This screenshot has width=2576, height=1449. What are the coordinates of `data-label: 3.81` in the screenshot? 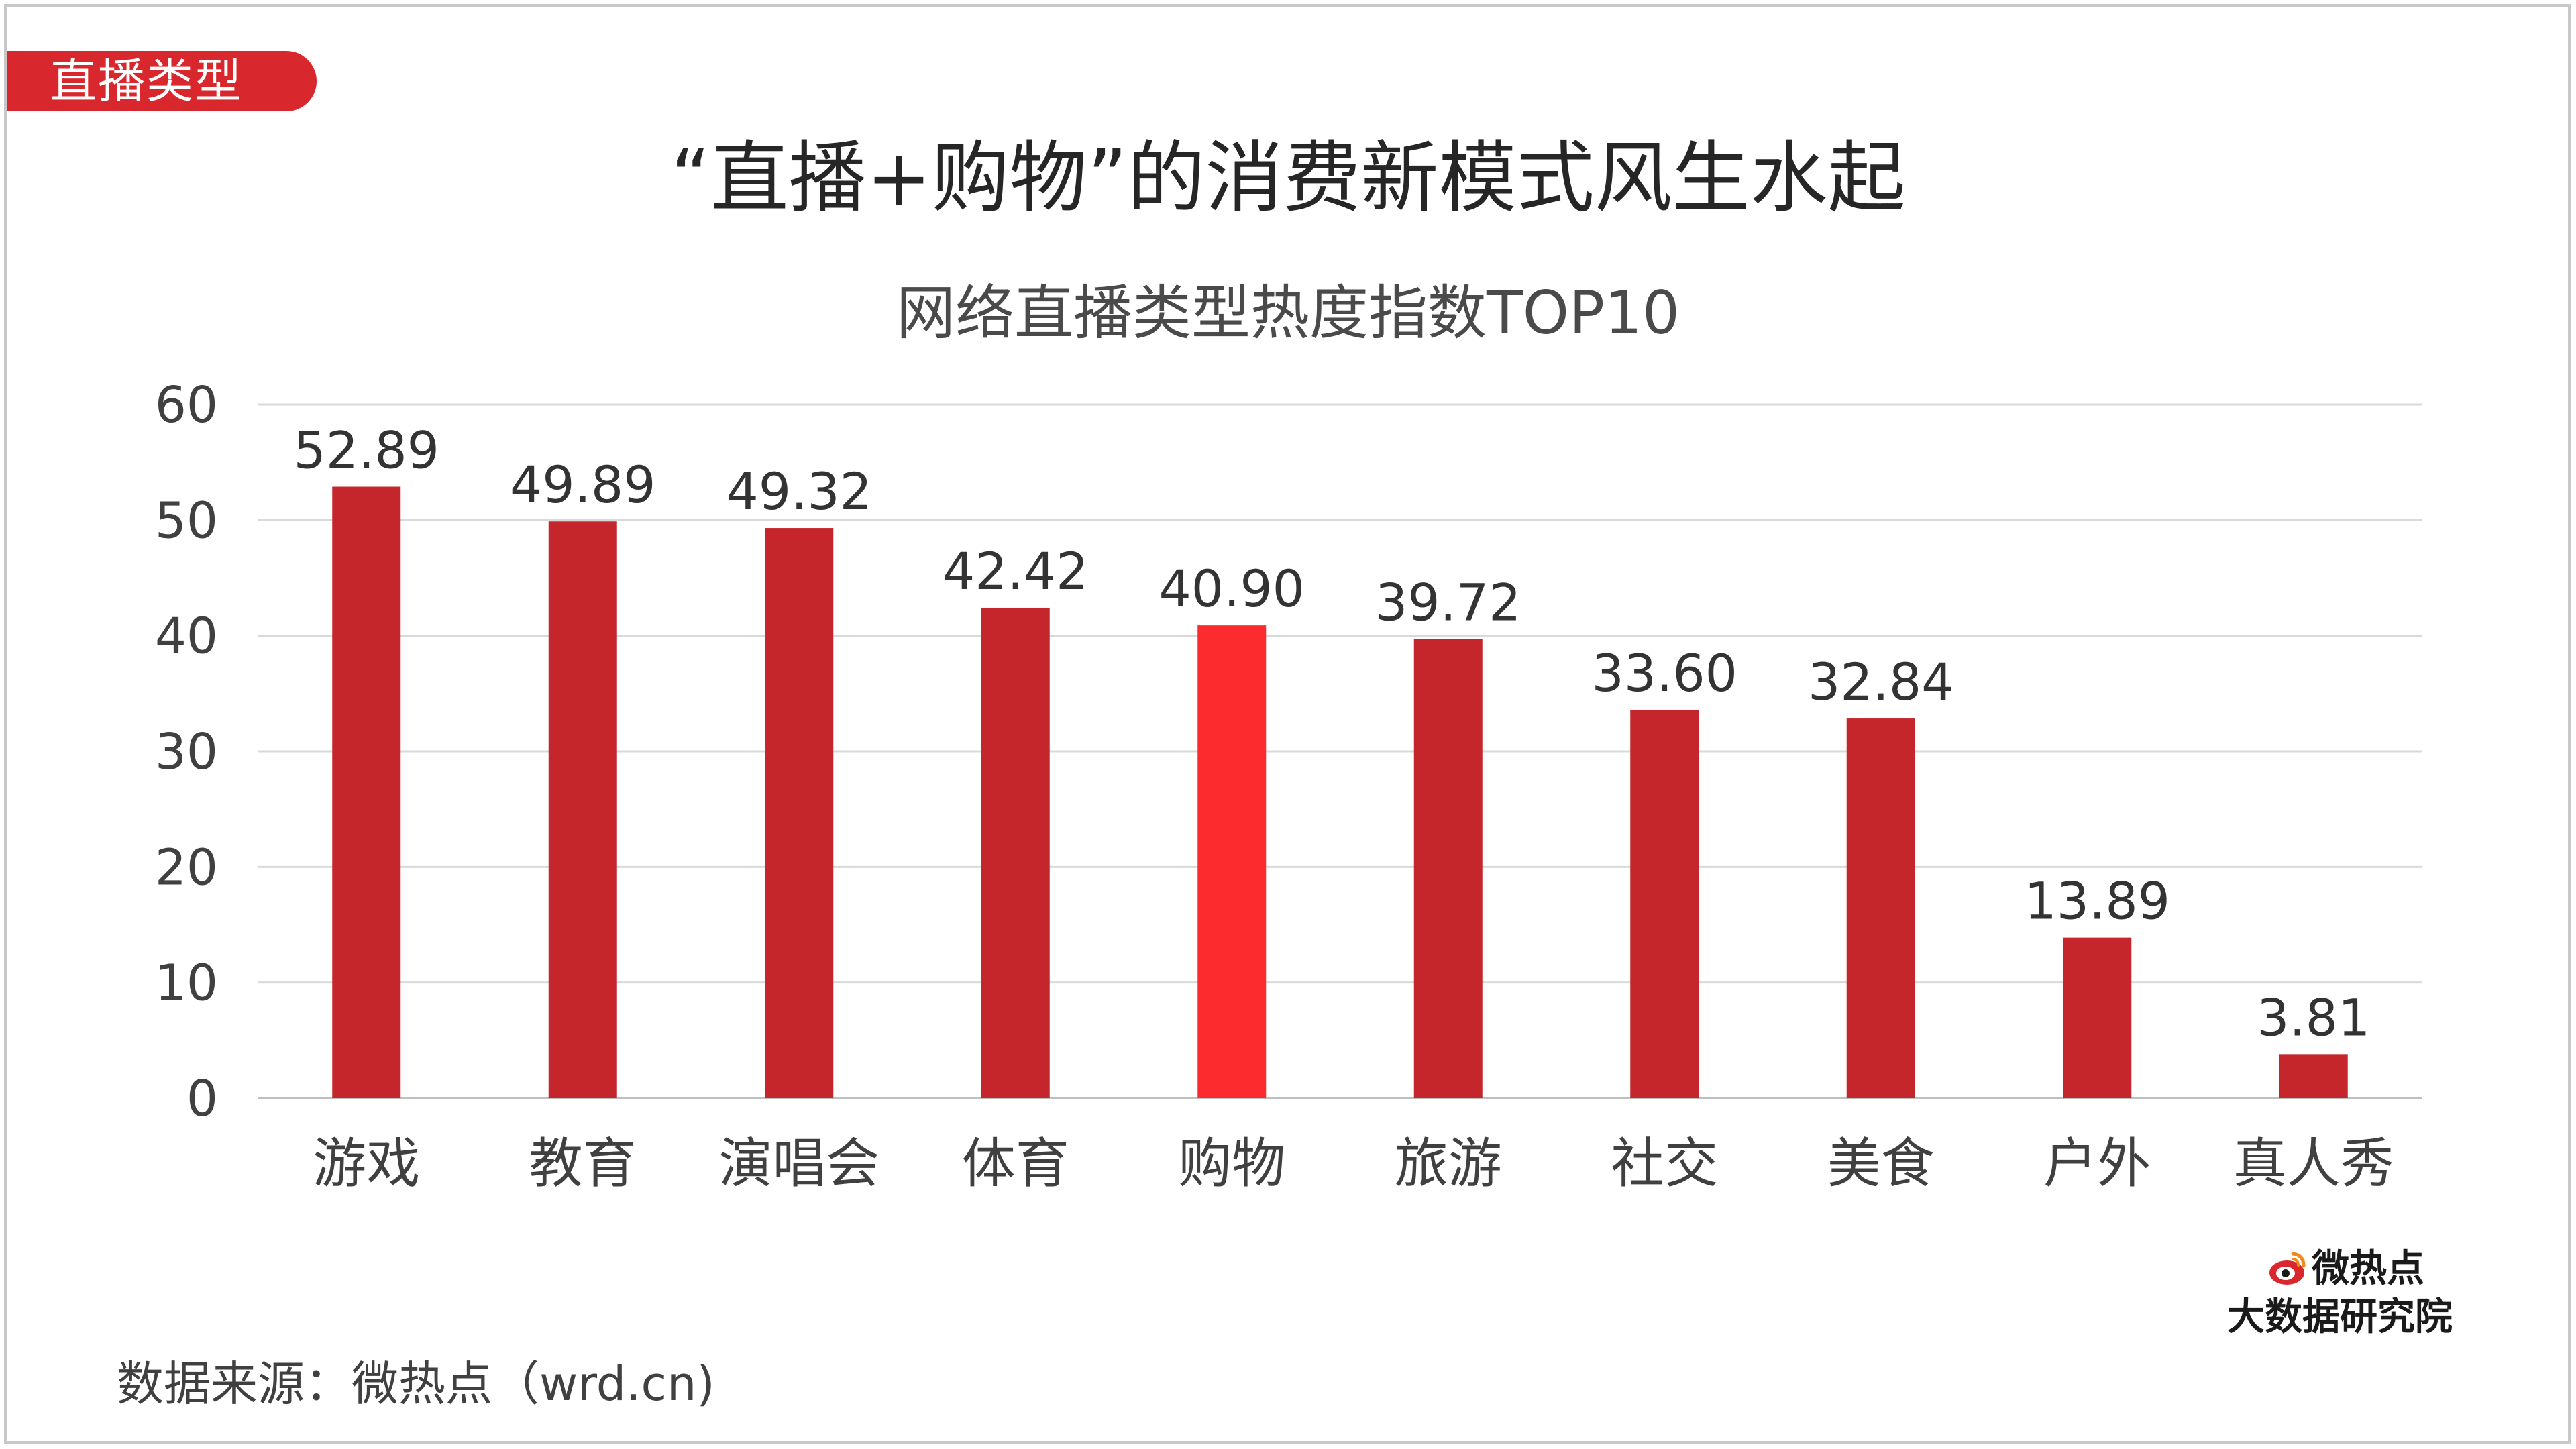 It's located at (2313, 1017).